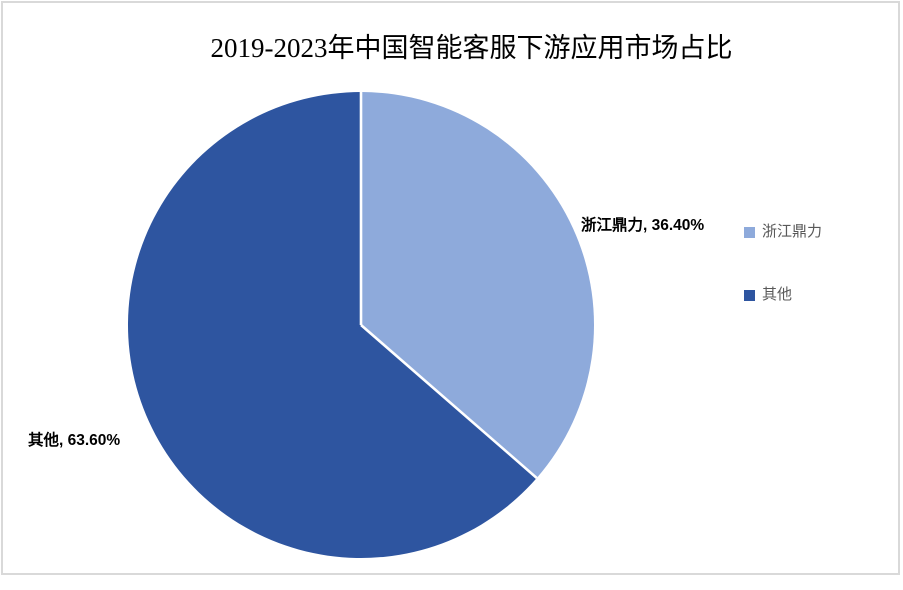 The width and height of the screenshot is (903, 590). What do you see at coordinates (74, 440) in the screenshot?
I see `data-label-other: 其他, 63.60%` at bounding box center [74, 440].